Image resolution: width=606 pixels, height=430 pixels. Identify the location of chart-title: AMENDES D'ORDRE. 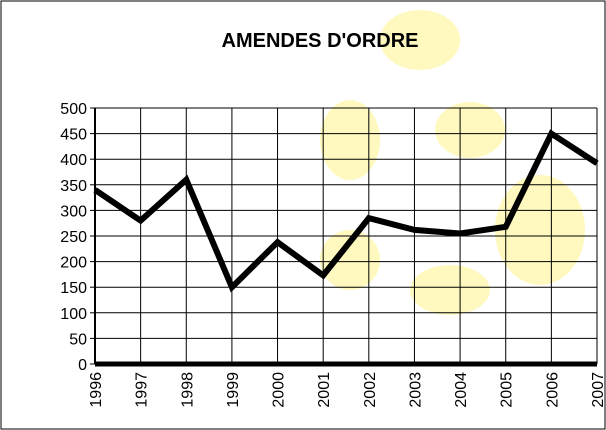
(320, 41).